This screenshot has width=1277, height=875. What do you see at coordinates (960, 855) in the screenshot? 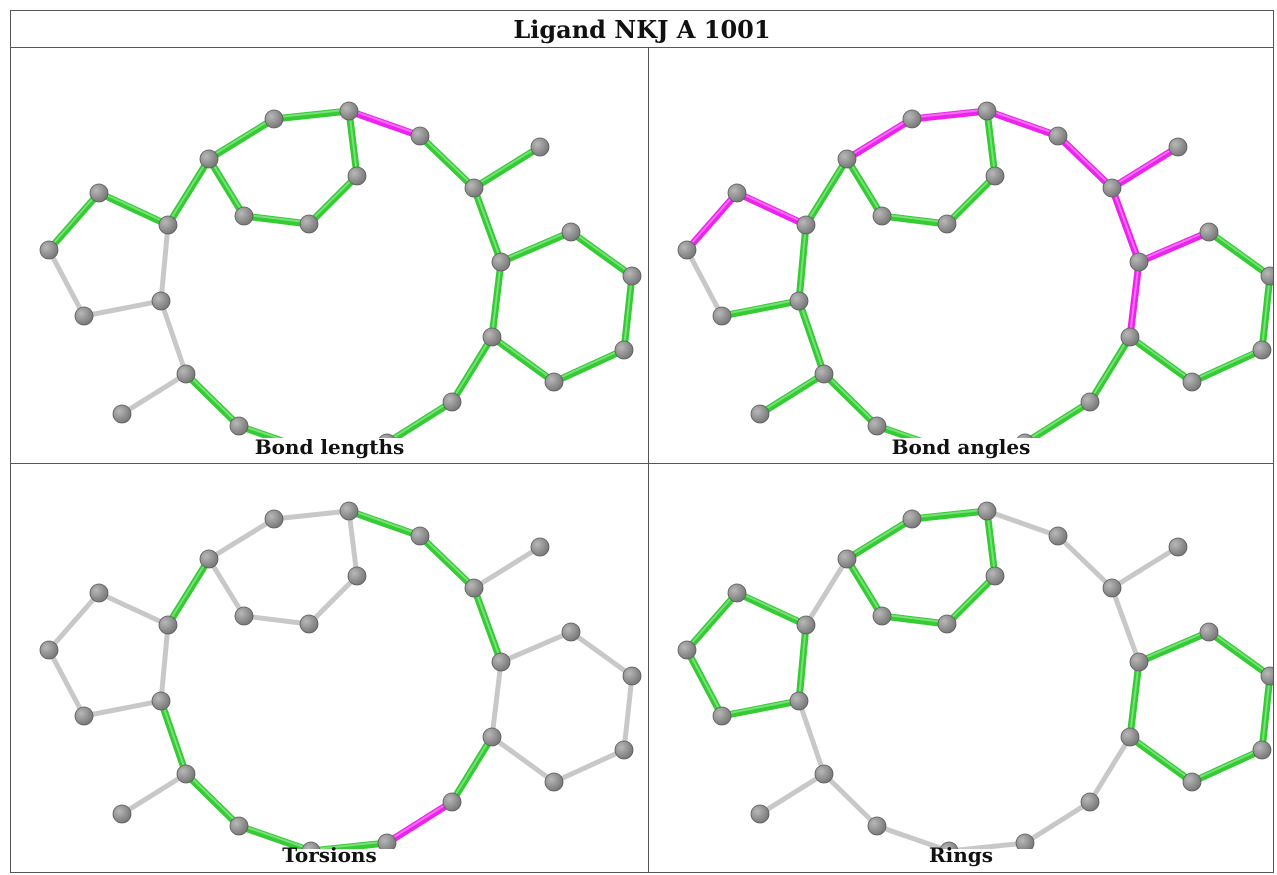
I see `caption-rings: Rings` at bounding box center [960, 855].